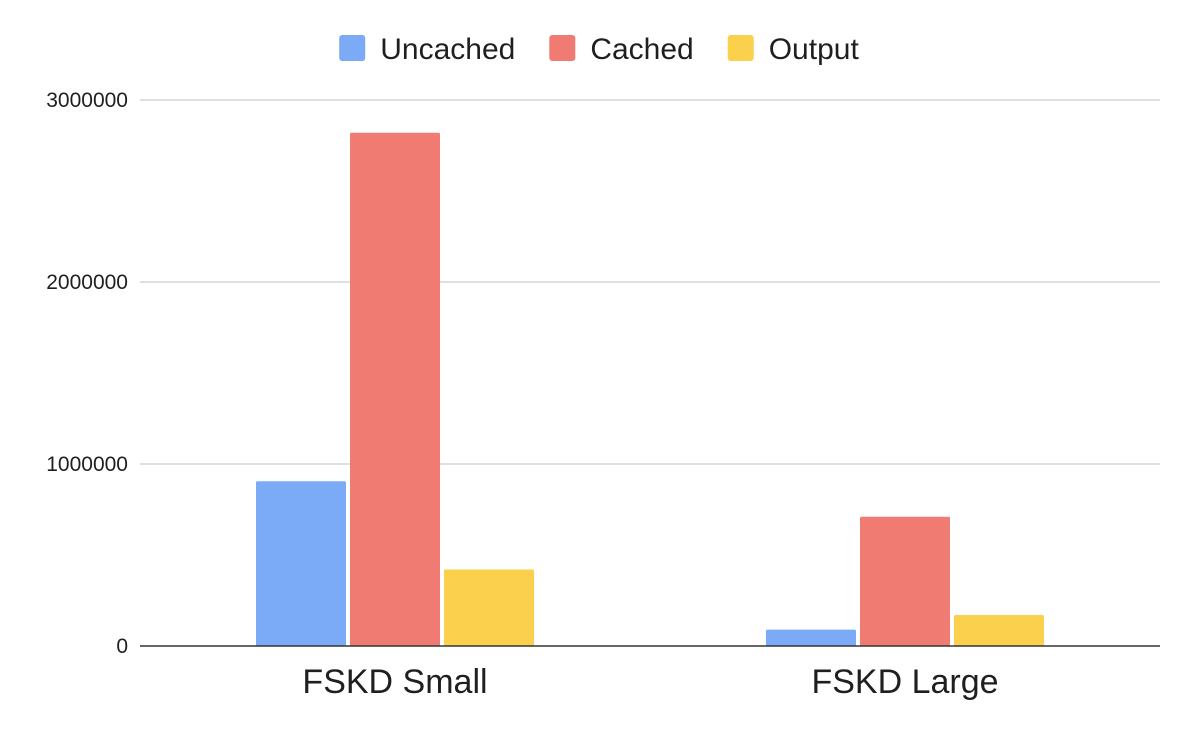 The image size is (1198, 736). Describe the element at coordinates (301, 563) in the screenshot. I see `bar-uncached-fskd-small` at that location.